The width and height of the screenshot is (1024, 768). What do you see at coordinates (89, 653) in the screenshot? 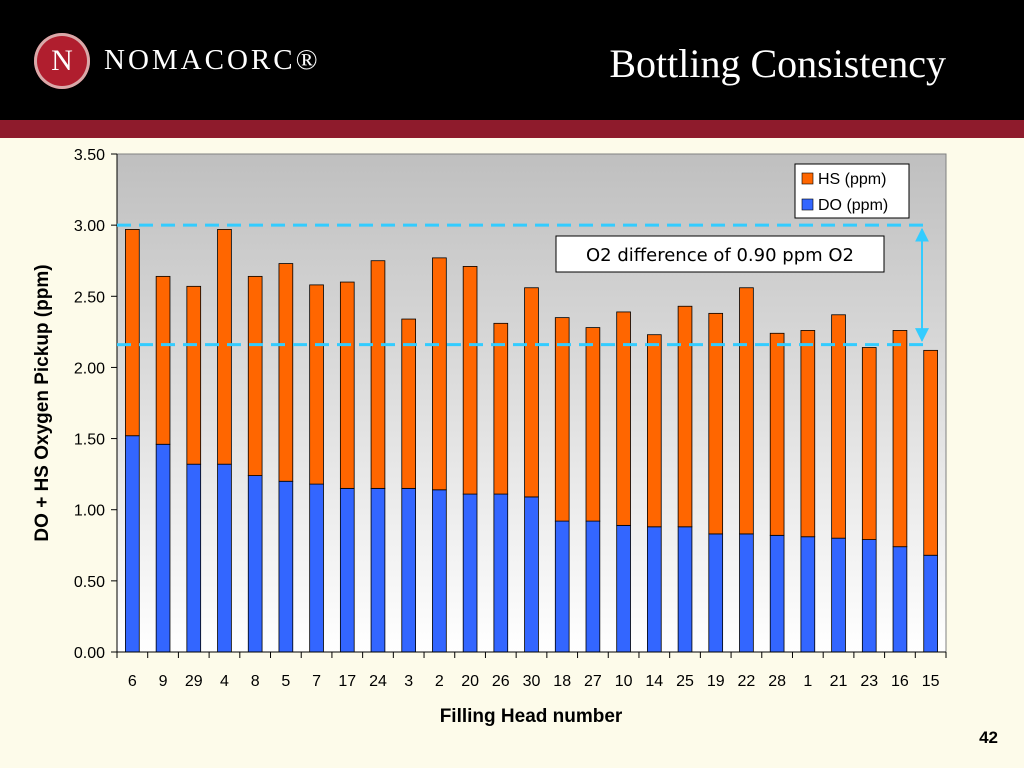
I see `y-tick-label: 0.00` at bounding box center [89, 653].